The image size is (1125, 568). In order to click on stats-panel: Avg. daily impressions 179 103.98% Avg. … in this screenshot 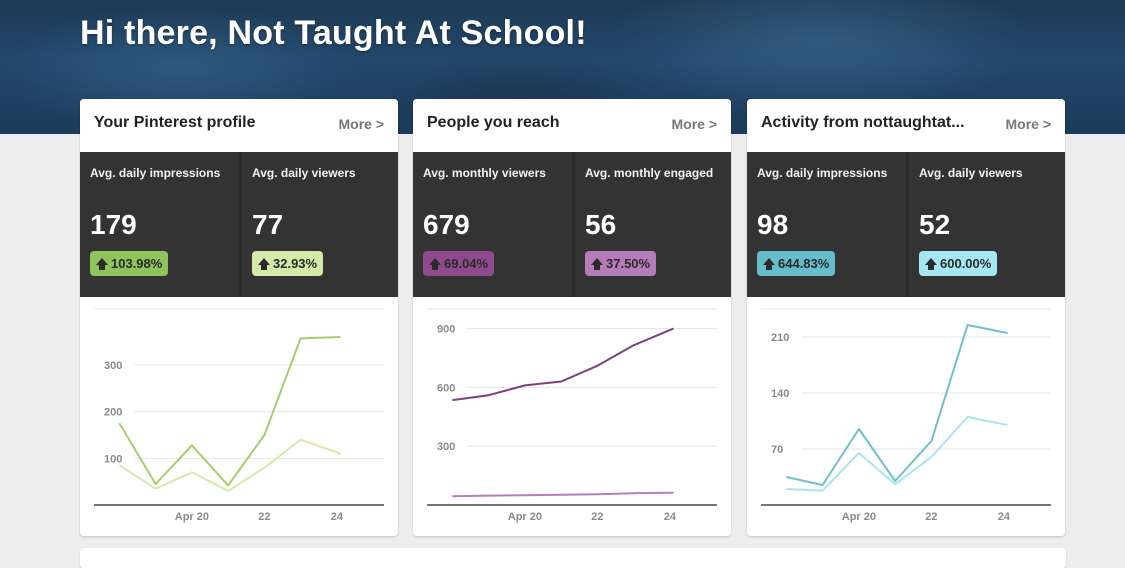, I will do `click(239, 224)`.